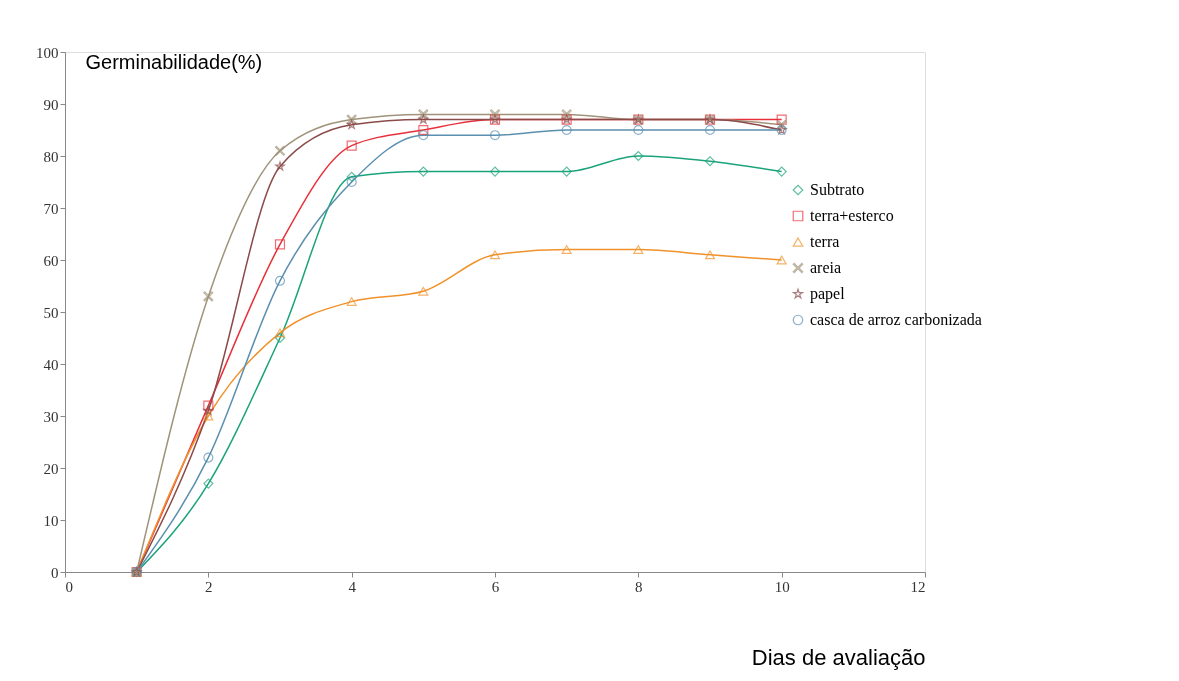 The image size is (1179, 681). What do you see at coordinates (51, 520) in the screenshot?
I see `y-tick-label: 10` at bounding box center [51, 520].